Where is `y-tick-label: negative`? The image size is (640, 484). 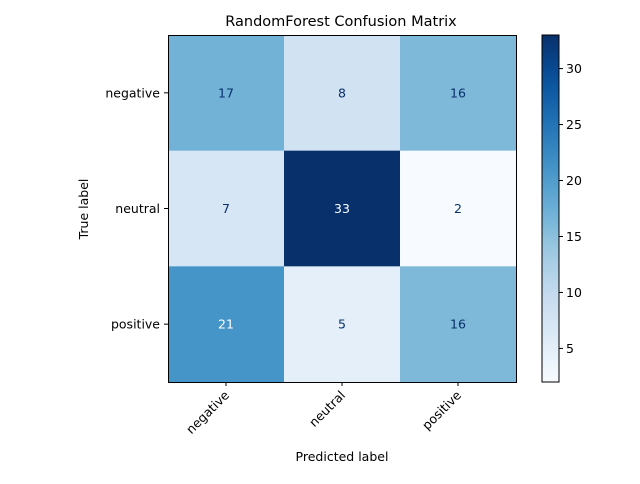
y-tick-label: negative is located at coordinates (132, 92).